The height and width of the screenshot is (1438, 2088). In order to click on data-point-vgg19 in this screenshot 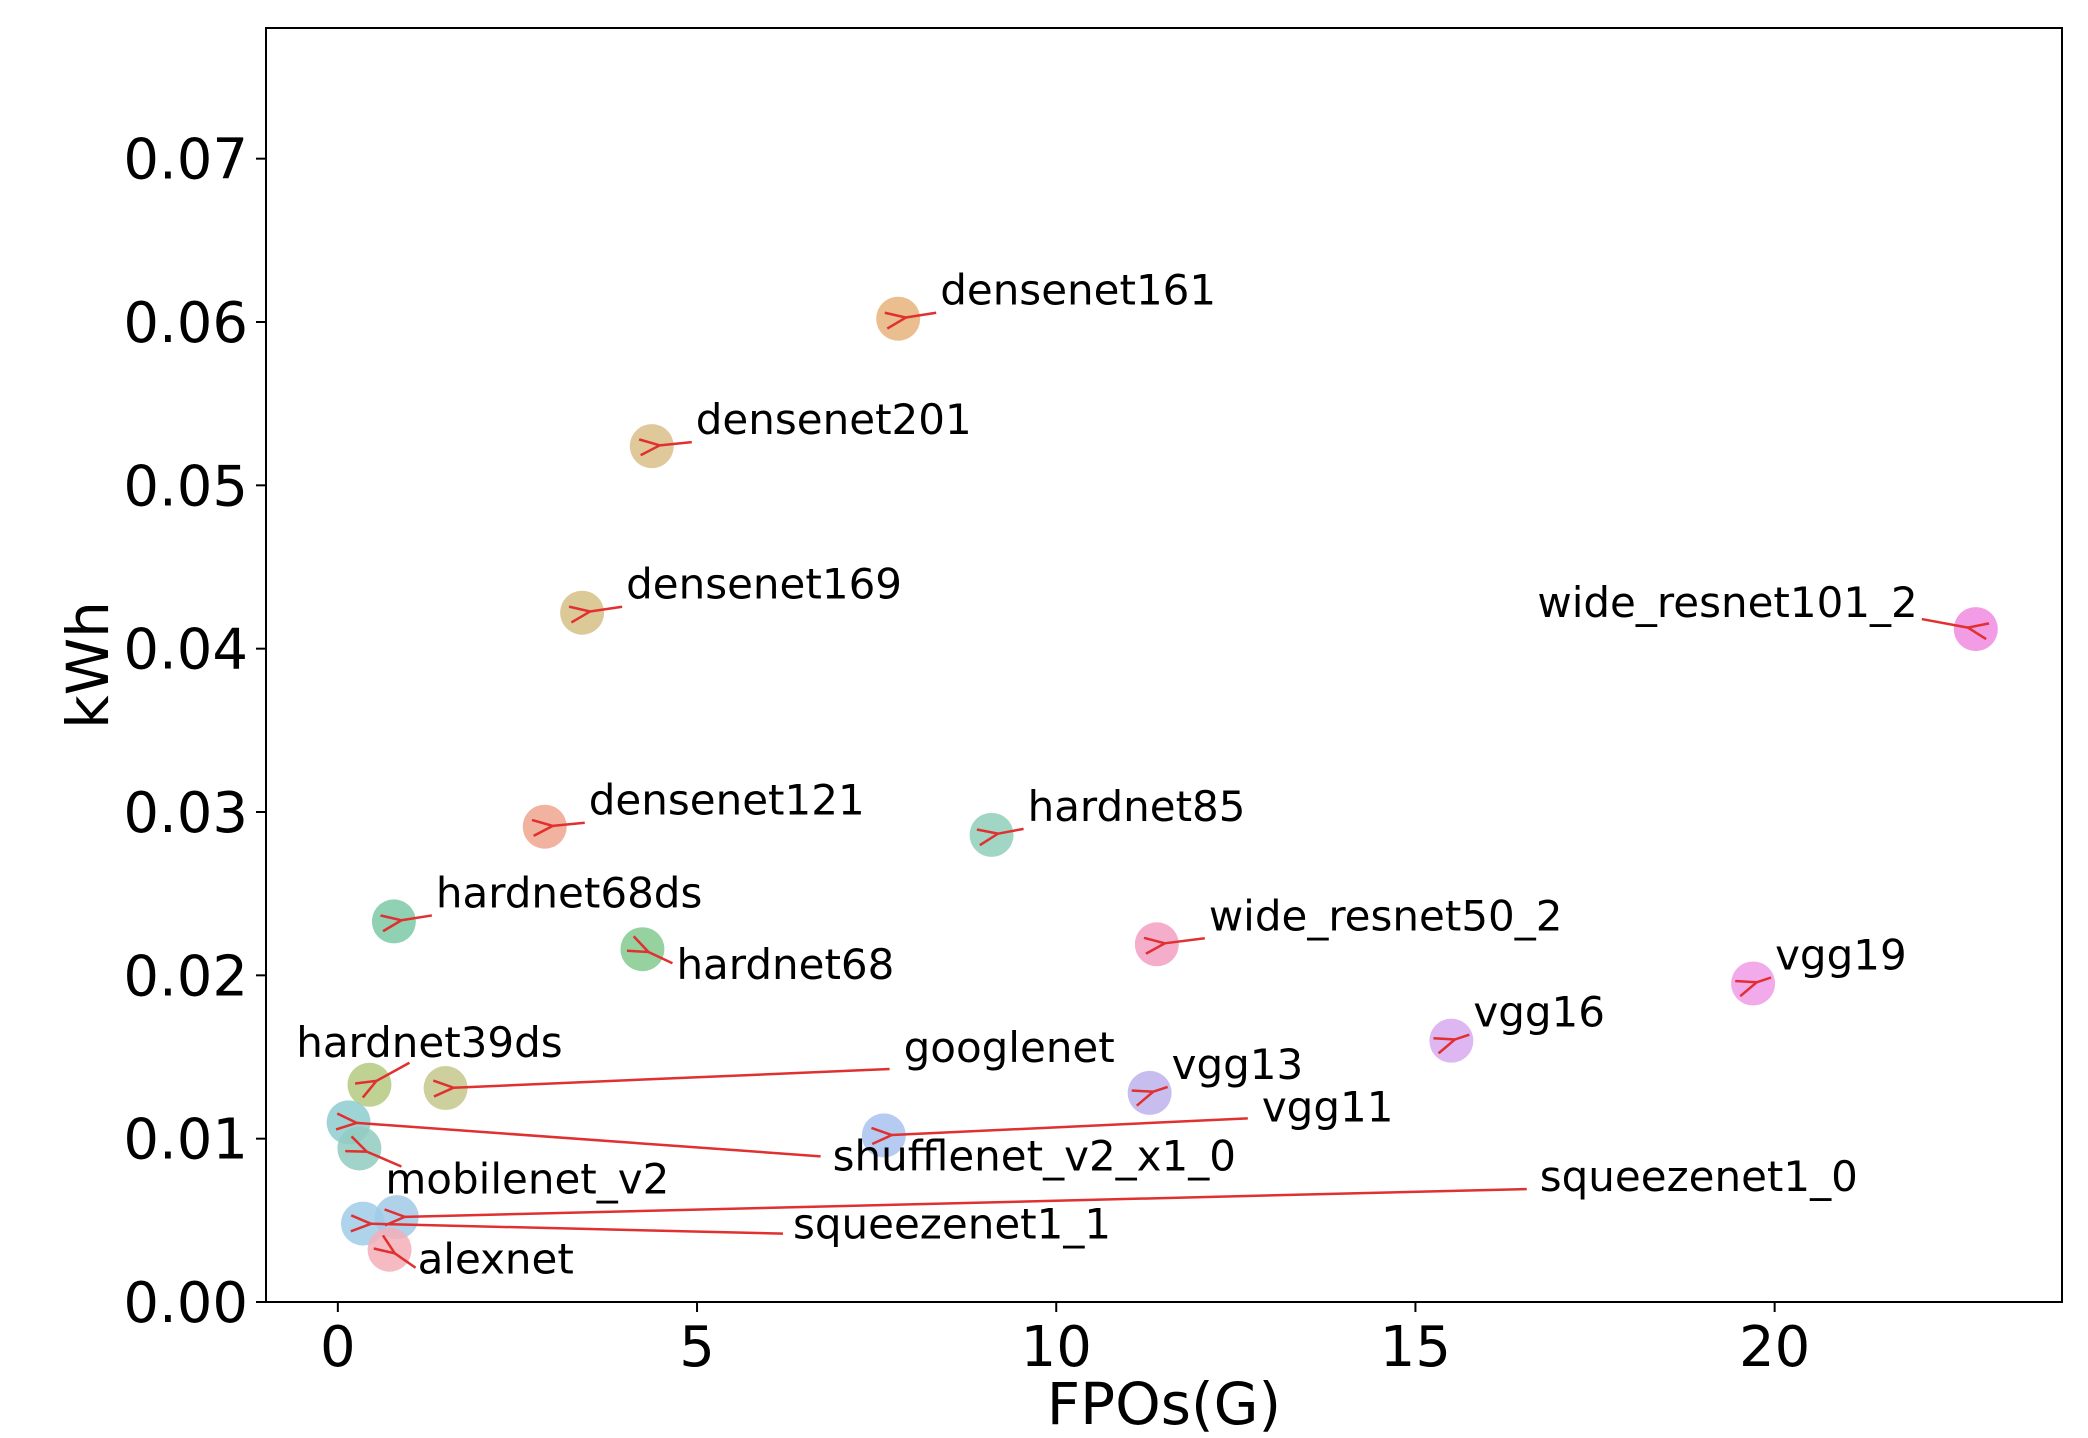, I will do `click(1753, 983)`.